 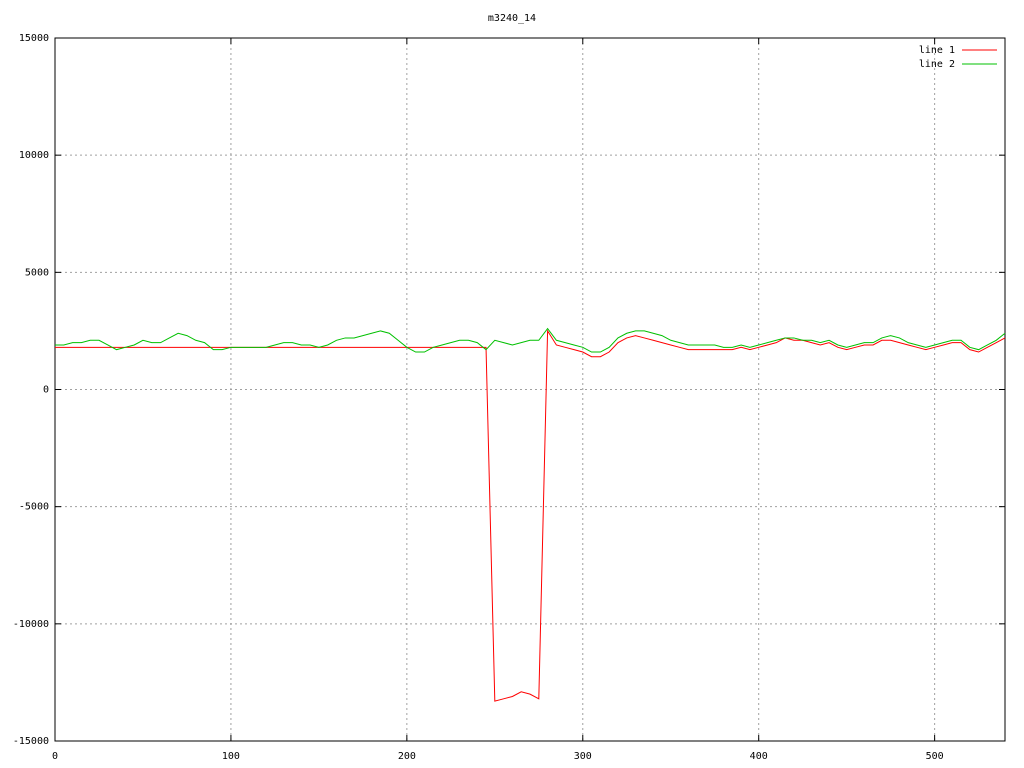 What do you see at coordinates (937, 64) in the screenshot?
I see `legend-label: line 2` at bounding box center [937, 64].